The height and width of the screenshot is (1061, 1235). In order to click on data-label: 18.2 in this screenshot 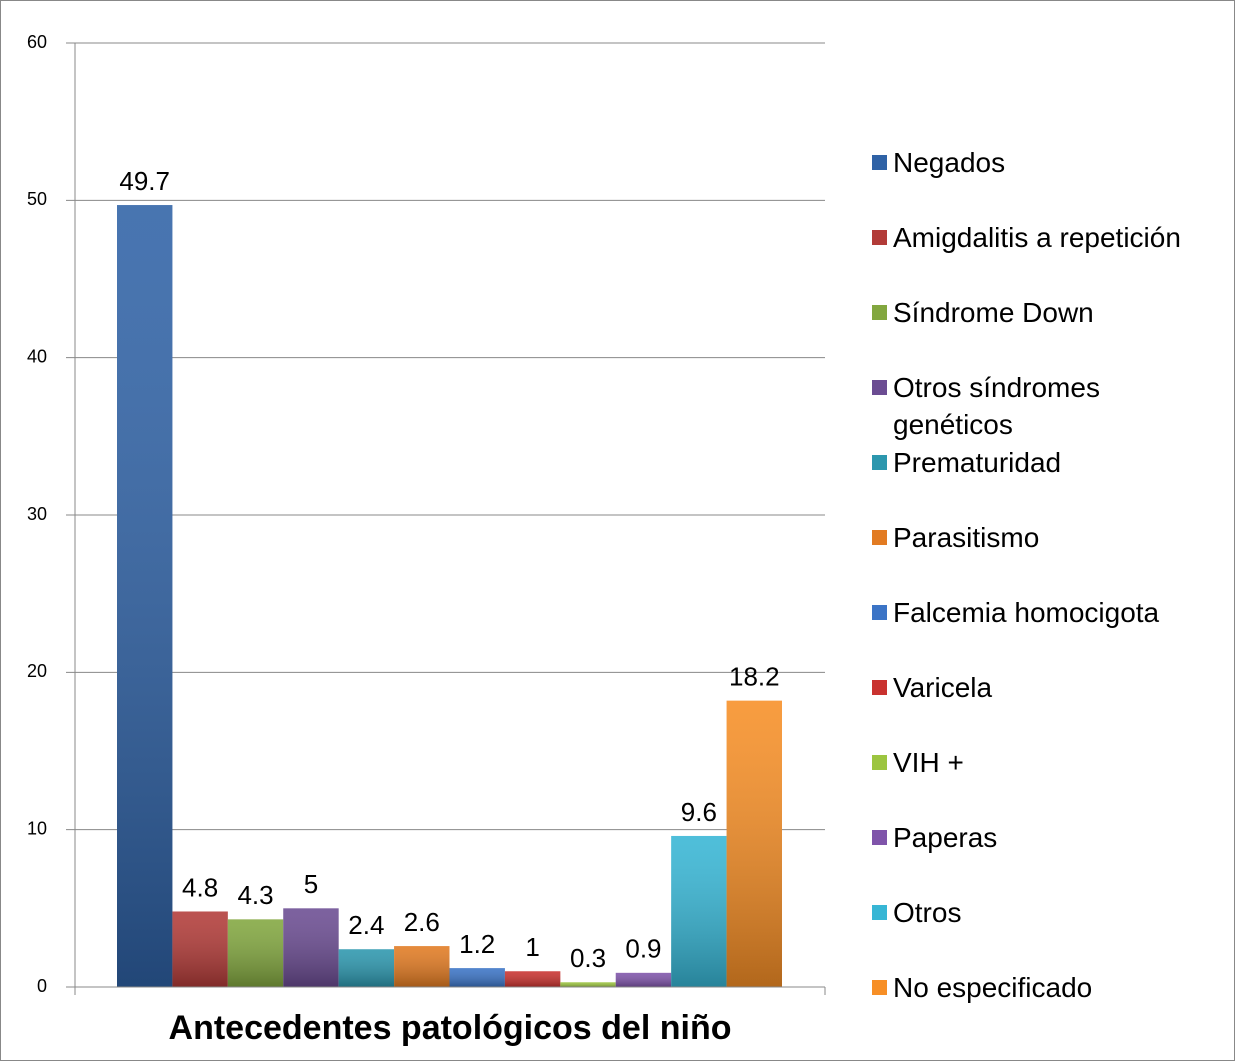, I will do `click(754, 677)`.